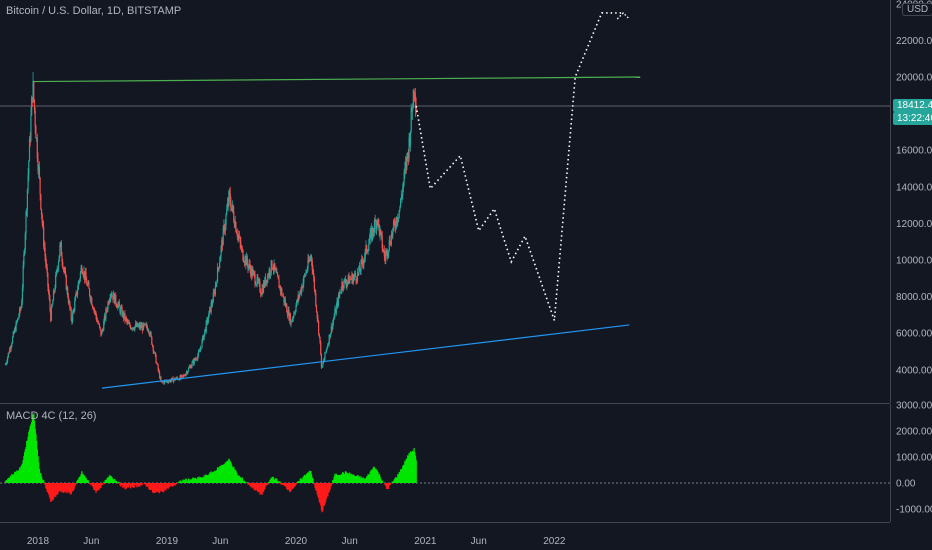 The image size is (932, 550). Describe the element at coordinates (51, 416) in the screenshot. I see `macd-indicator-label: MACD 4C (12, 26)` at that location.